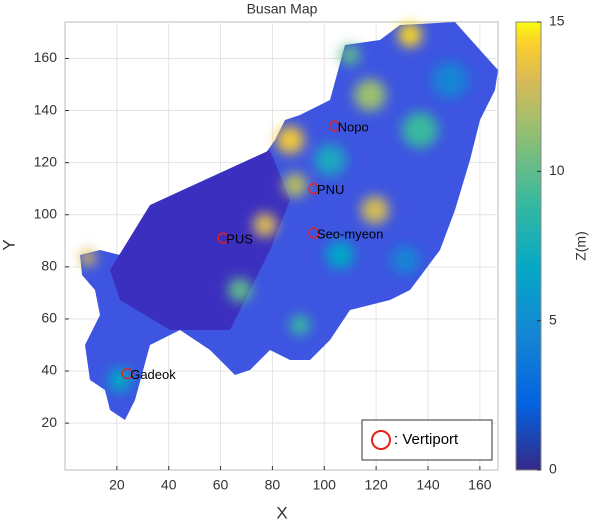 This screenshot has width=595, height=529. Describe the element at coordinates (282, 9) in the screenshot. I see `chart-title: Busan Map` at that location.